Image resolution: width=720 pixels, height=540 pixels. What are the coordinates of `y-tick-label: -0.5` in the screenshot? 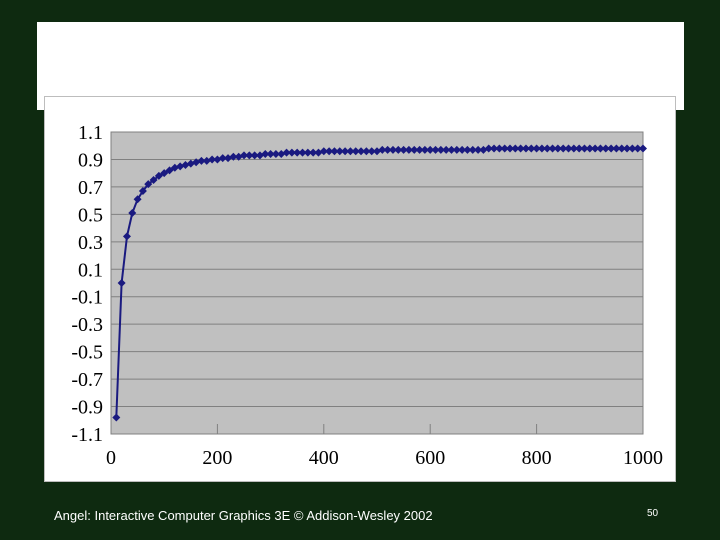 It's located at (87, 353).